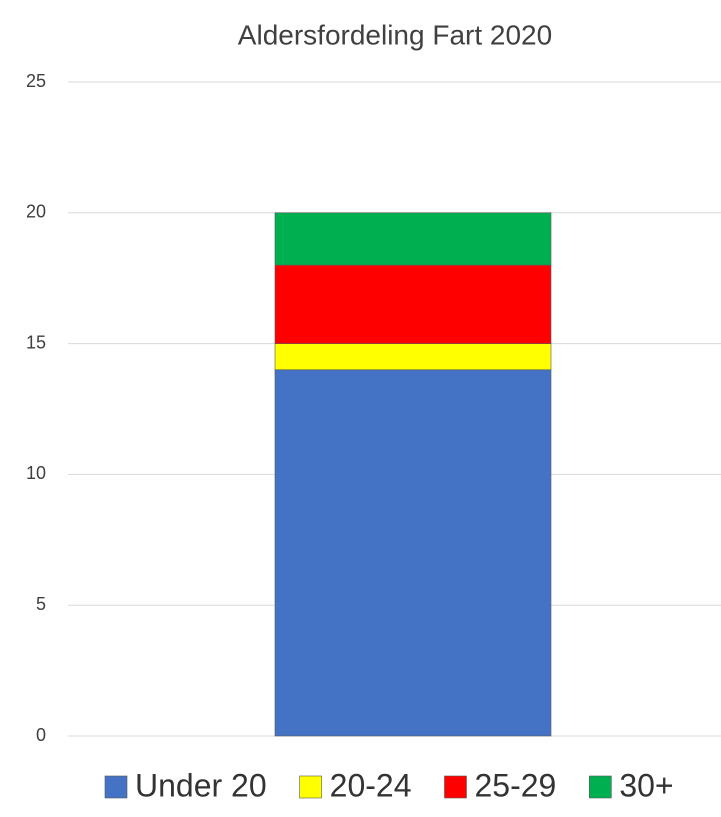 This screenshot has width=721, height=817. Describe the element at coordinates (395, 34) in the screenshot. I see `chart-title: Aldersfordeling Fart 2020` at that location.